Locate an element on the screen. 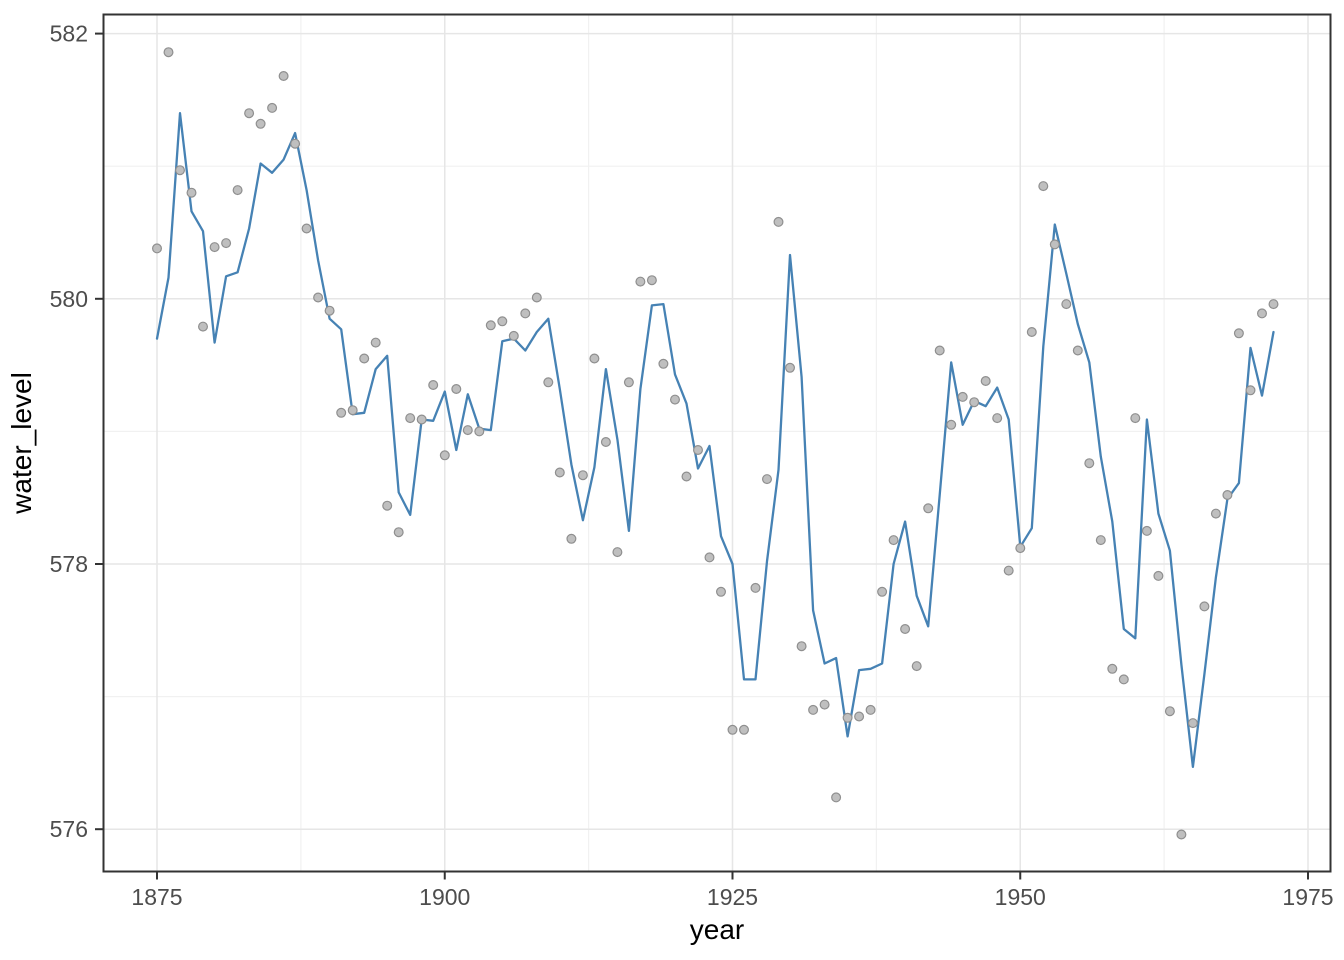  y-axis-tick-label: 580 is located at coordinates (69, 299).